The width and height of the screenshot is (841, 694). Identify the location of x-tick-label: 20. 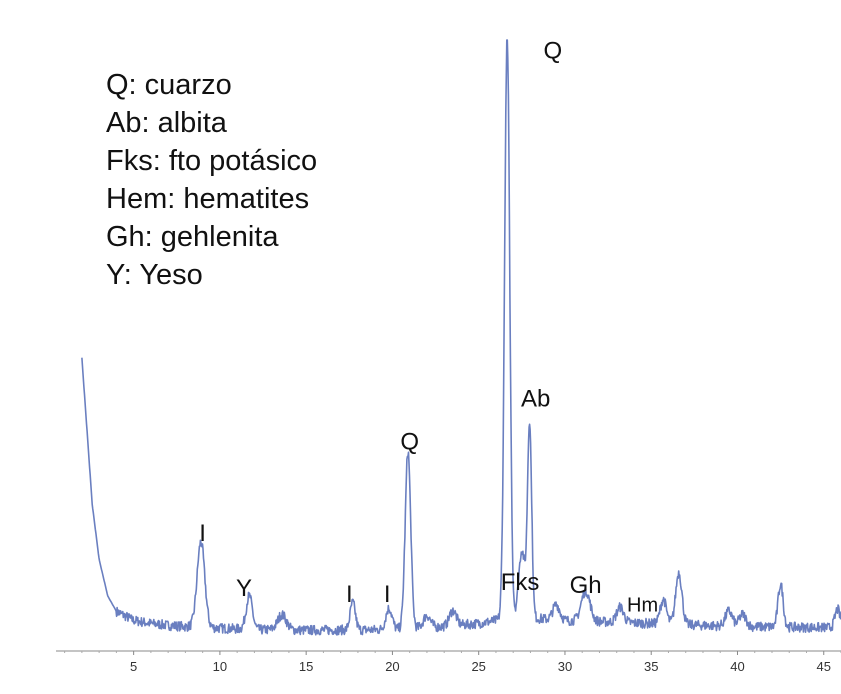
(392, 666).